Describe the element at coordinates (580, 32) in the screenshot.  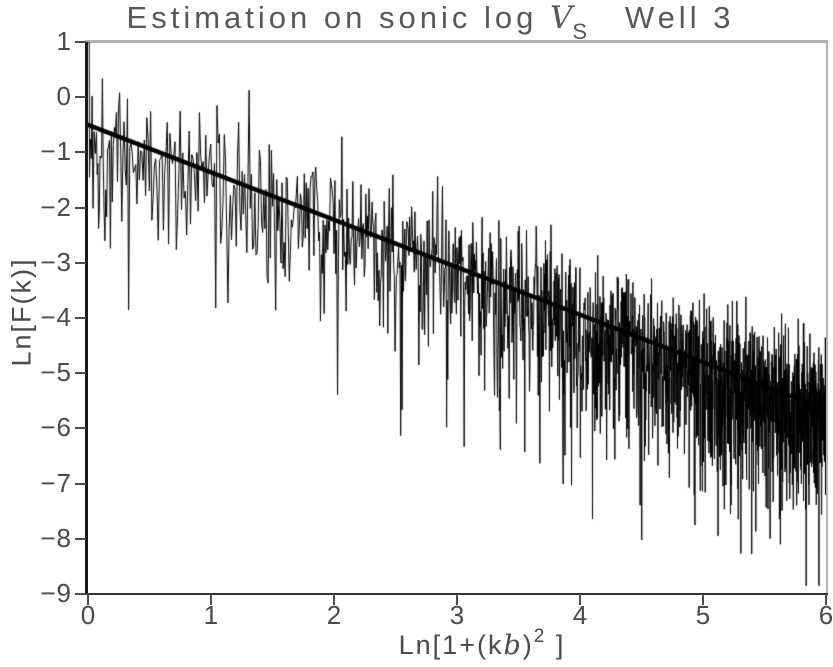
I see `chart-title-subscript: S` at that location.